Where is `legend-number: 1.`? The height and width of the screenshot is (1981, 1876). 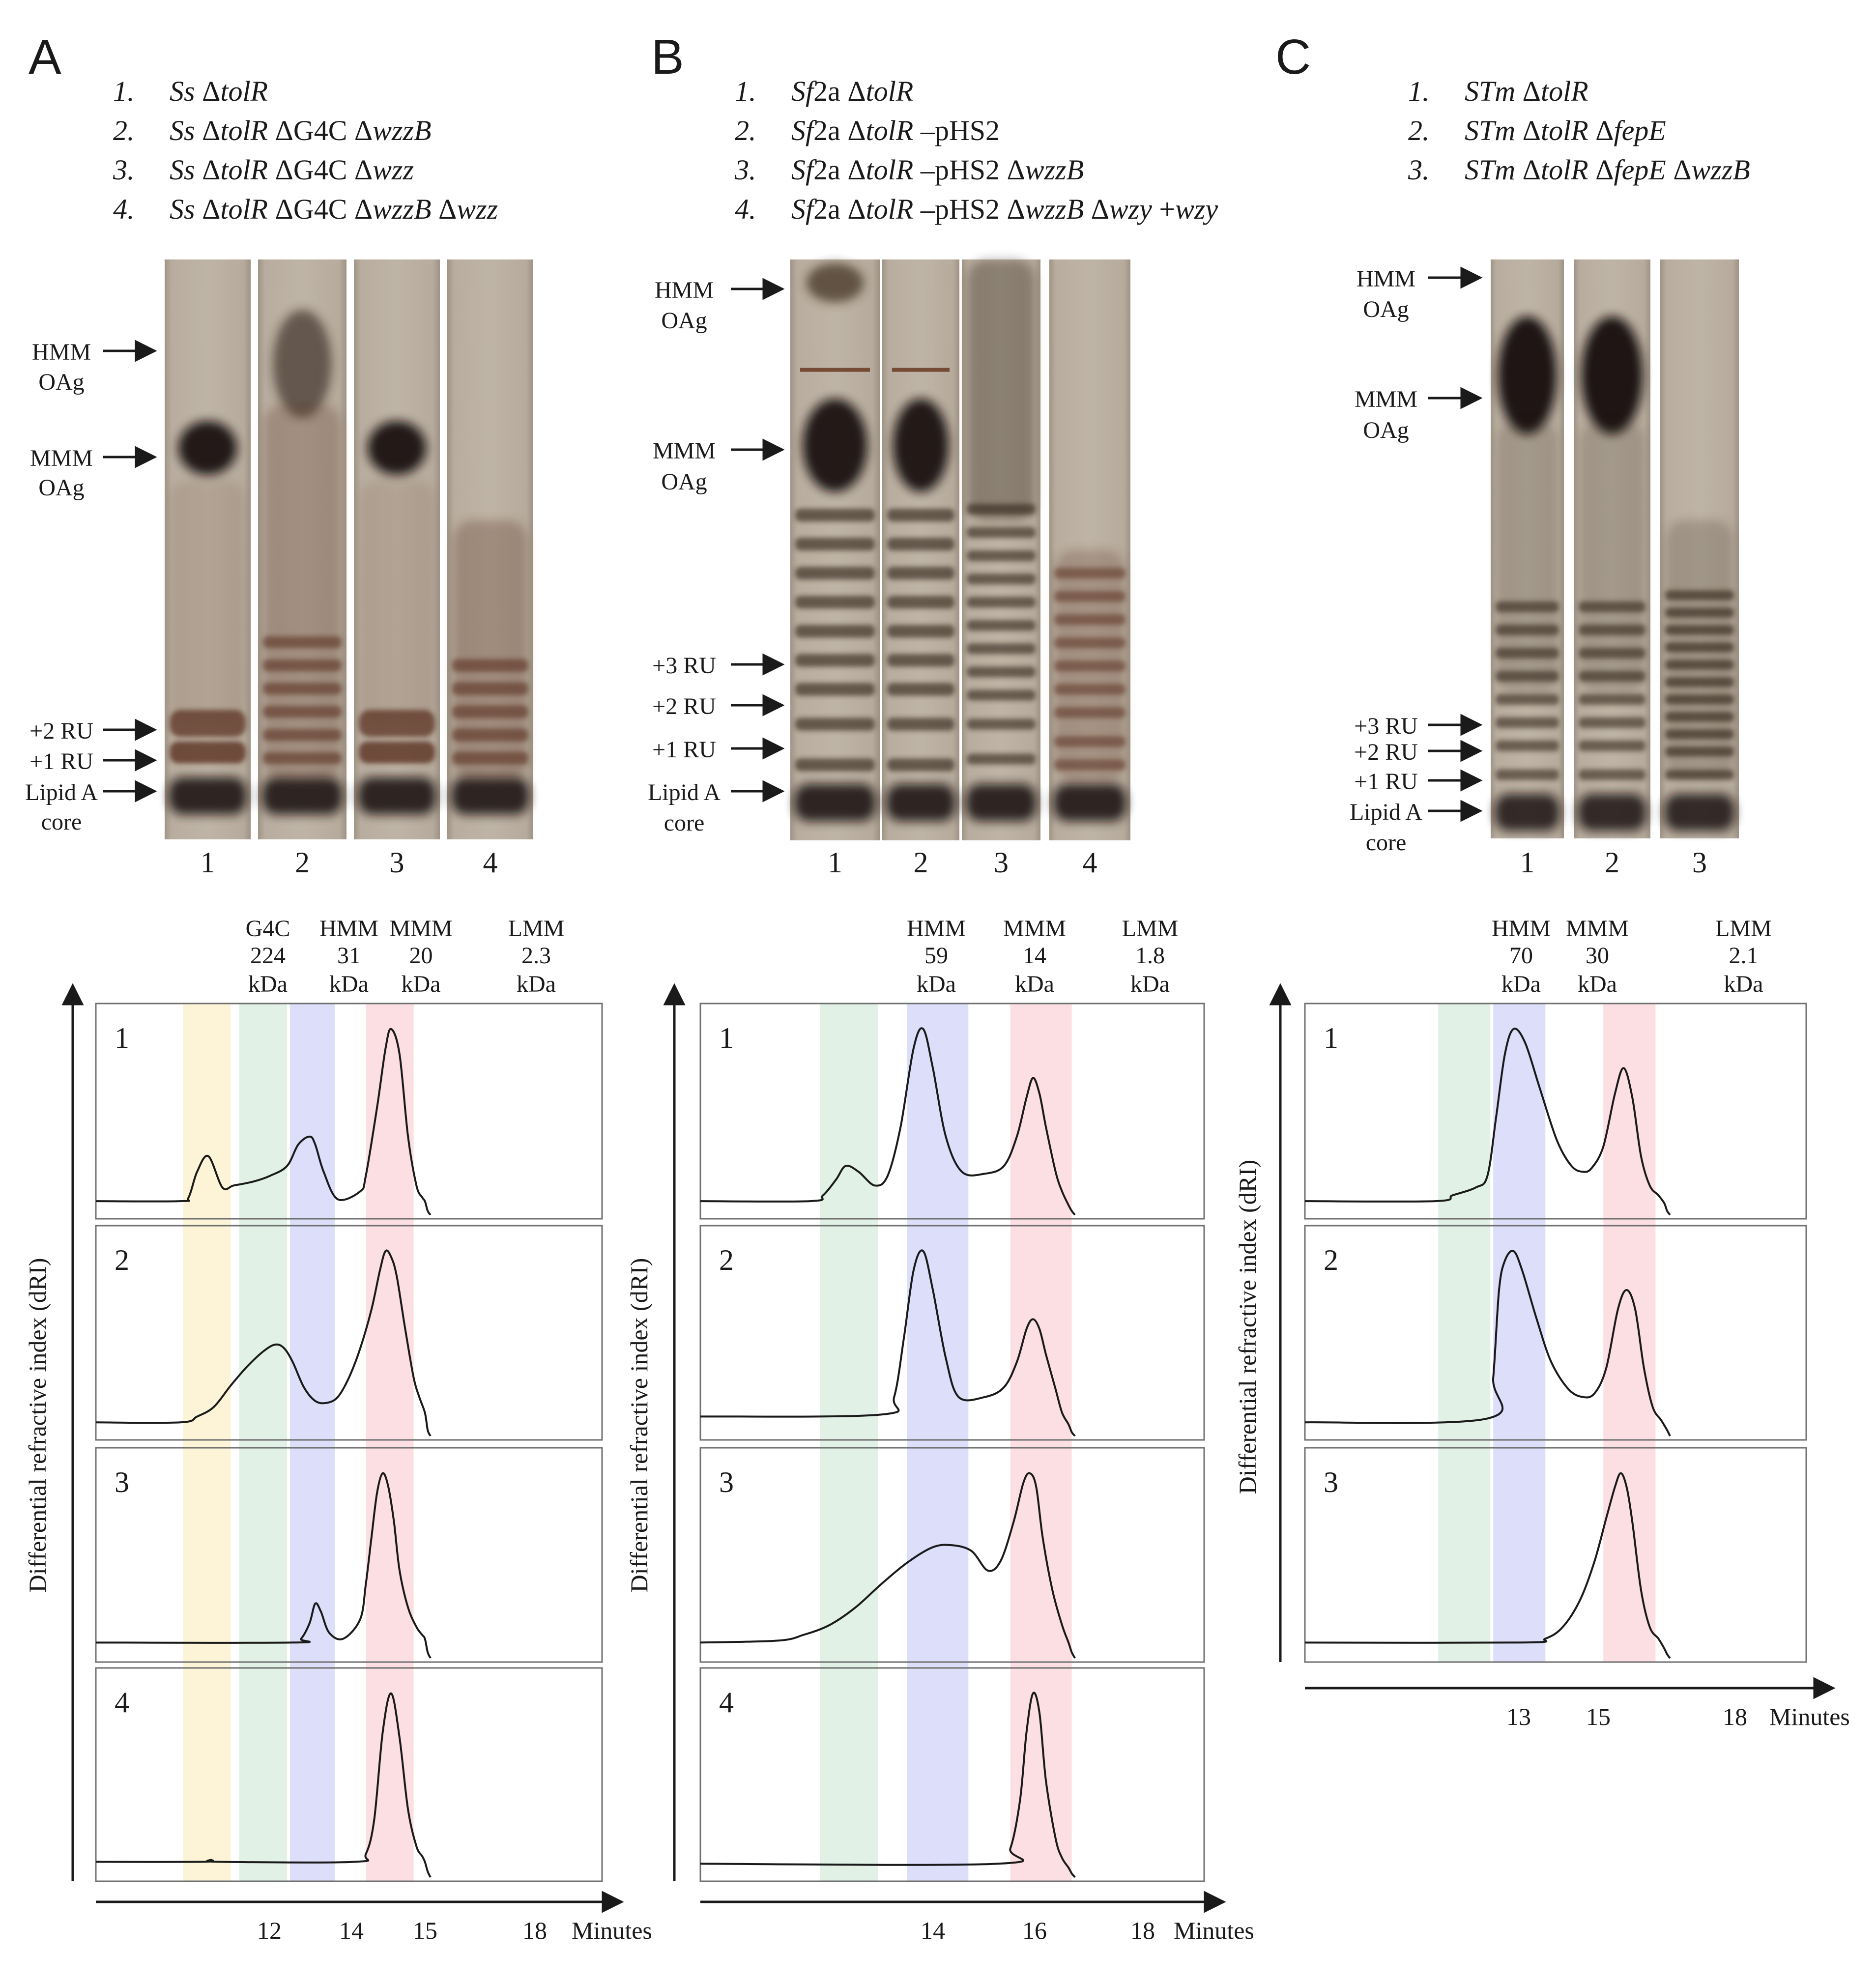
legend-number: 1. is located at coordinates (745, 91).